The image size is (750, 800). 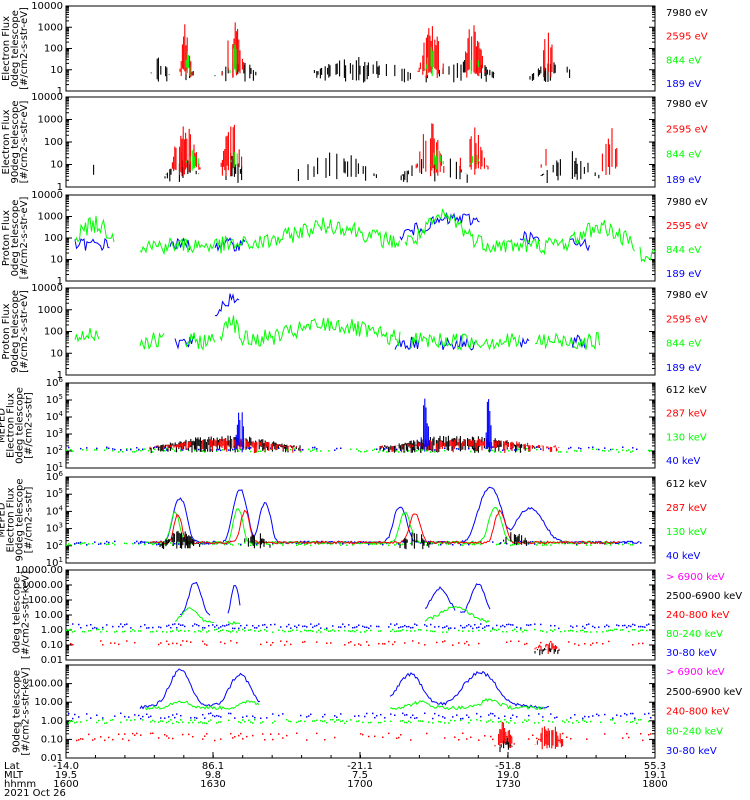 What do you see at coordinates (60, 187) in the screenshot?
I see `y-tick-label: 1` at bounding box center [60, 187].